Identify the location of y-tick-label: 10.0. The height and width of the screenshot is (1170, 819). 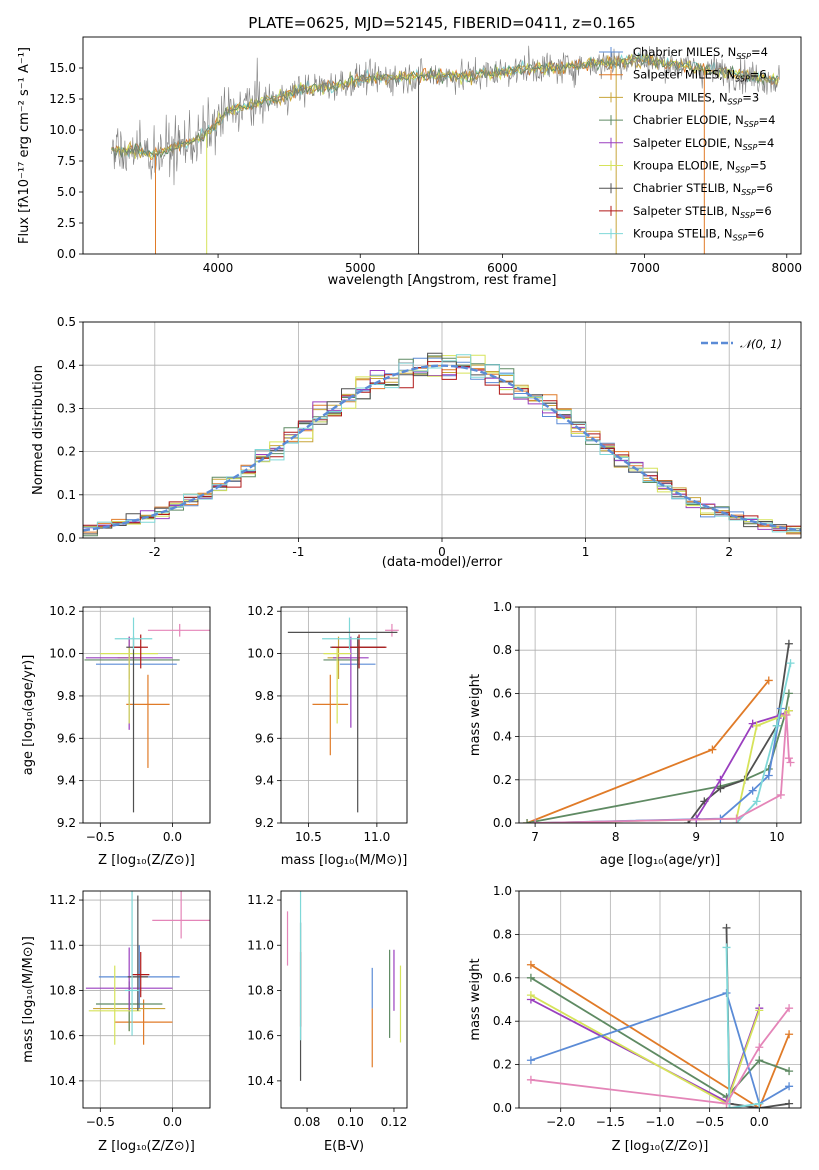
(260, 654).